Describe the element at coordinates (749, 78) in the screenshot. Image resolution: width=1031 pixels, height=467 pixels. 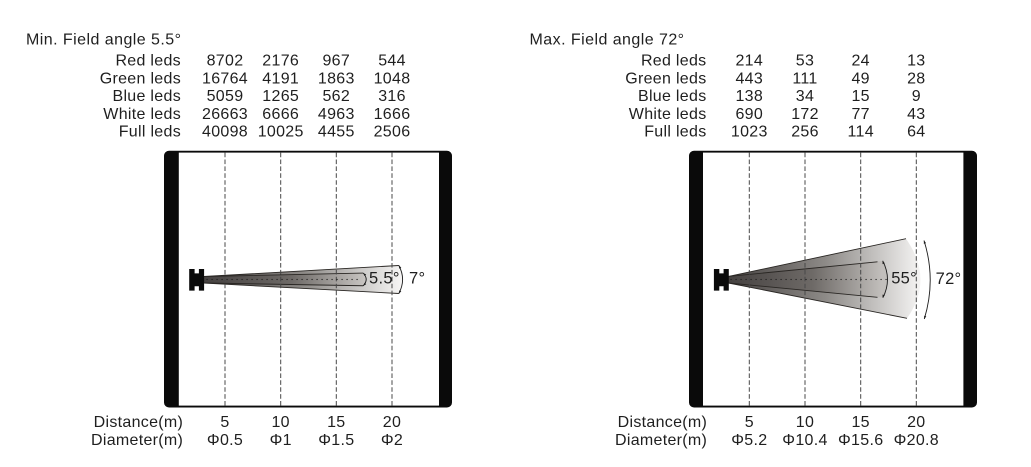
I see `svg-text: 443` at that location.